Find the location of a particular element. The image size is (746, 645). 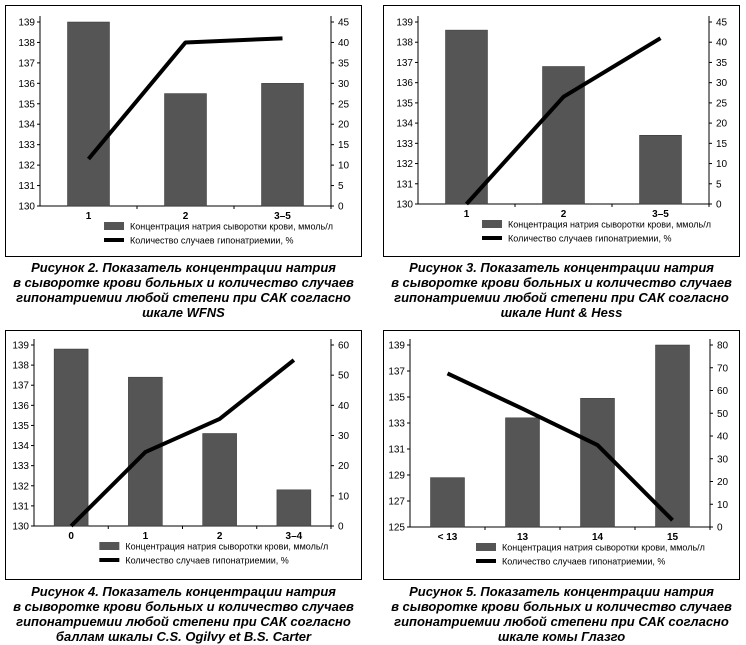

x-tick-label: 3–5 is located at coordinates (282, 216).